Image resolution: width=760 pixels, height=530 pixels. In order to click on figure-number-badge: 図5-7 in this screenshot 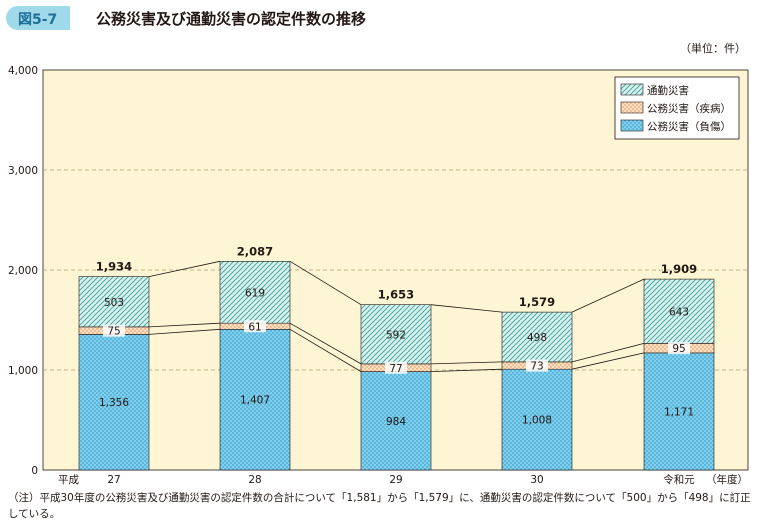, I will do `click(38, 18)`.